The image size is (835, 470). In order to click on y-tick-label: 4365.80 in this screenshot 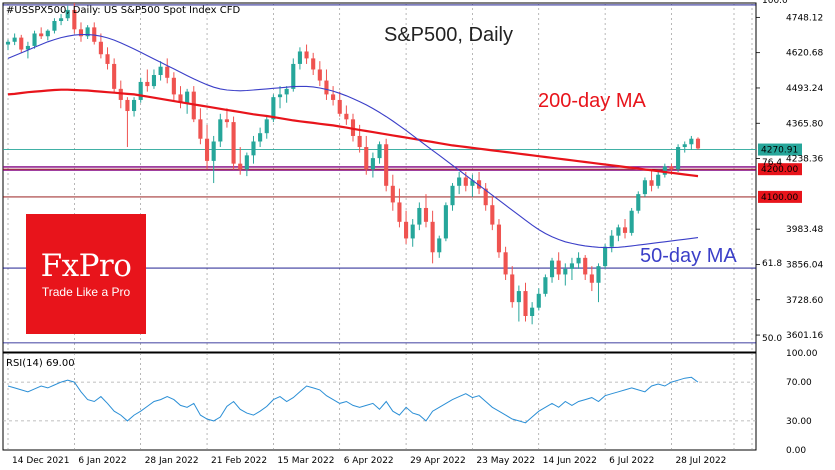, I will do `click(804, 124)`.